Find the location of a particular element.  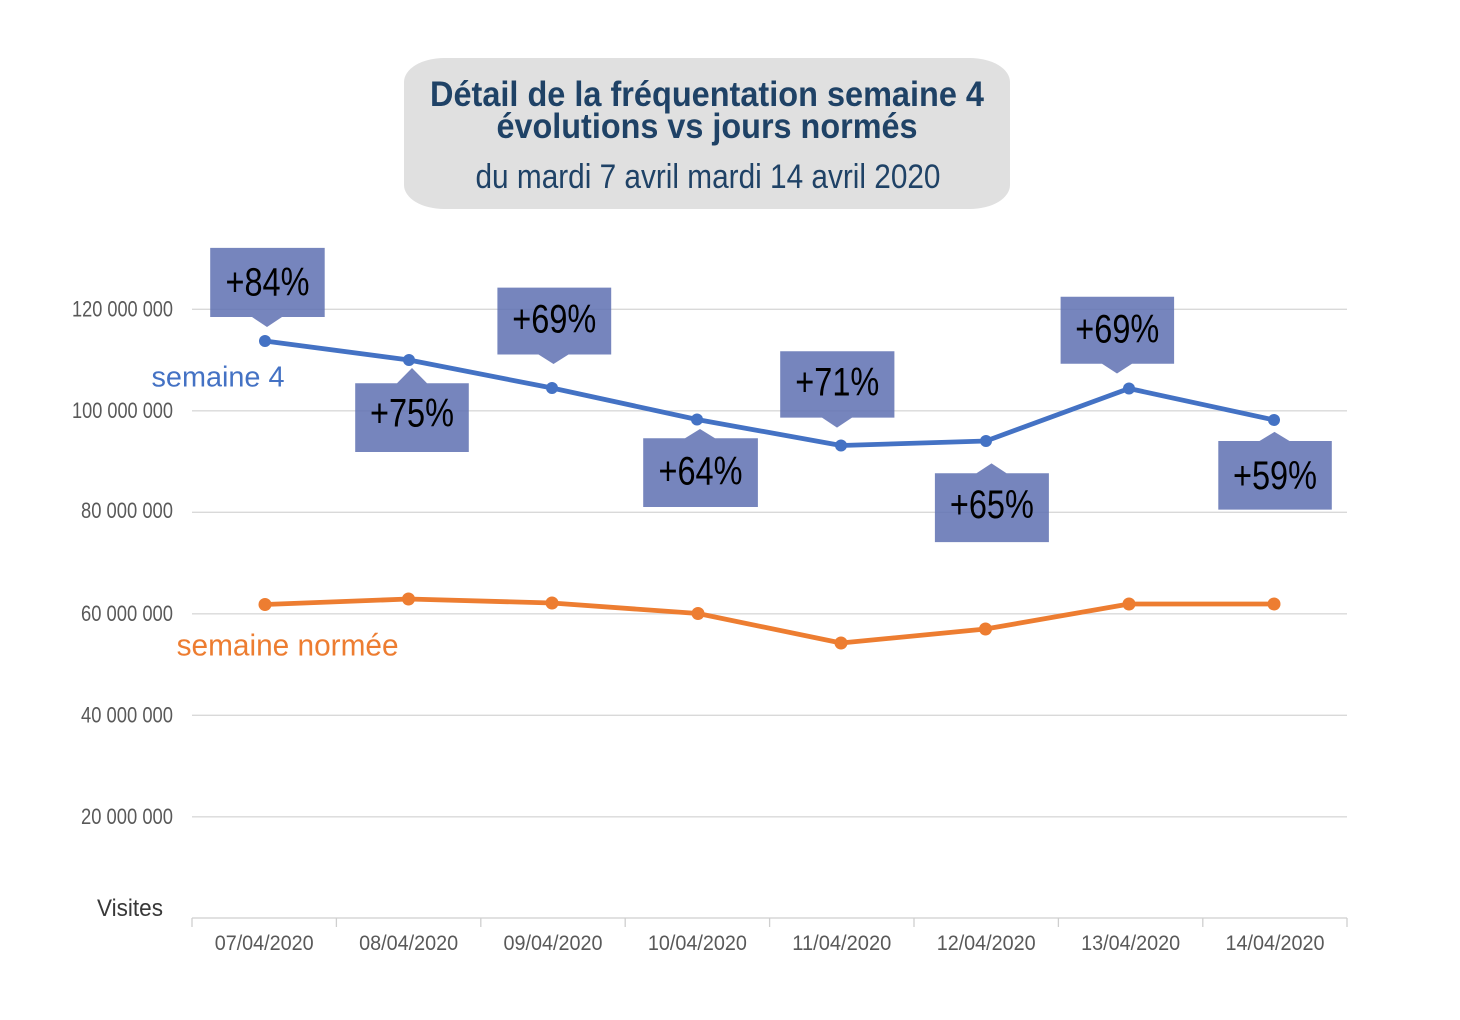

svg-text:du mardi 7 avril mardi 14 avri: du mardi 7 avril mardi 14 avril 2020 is located at coordinates (708, 177).